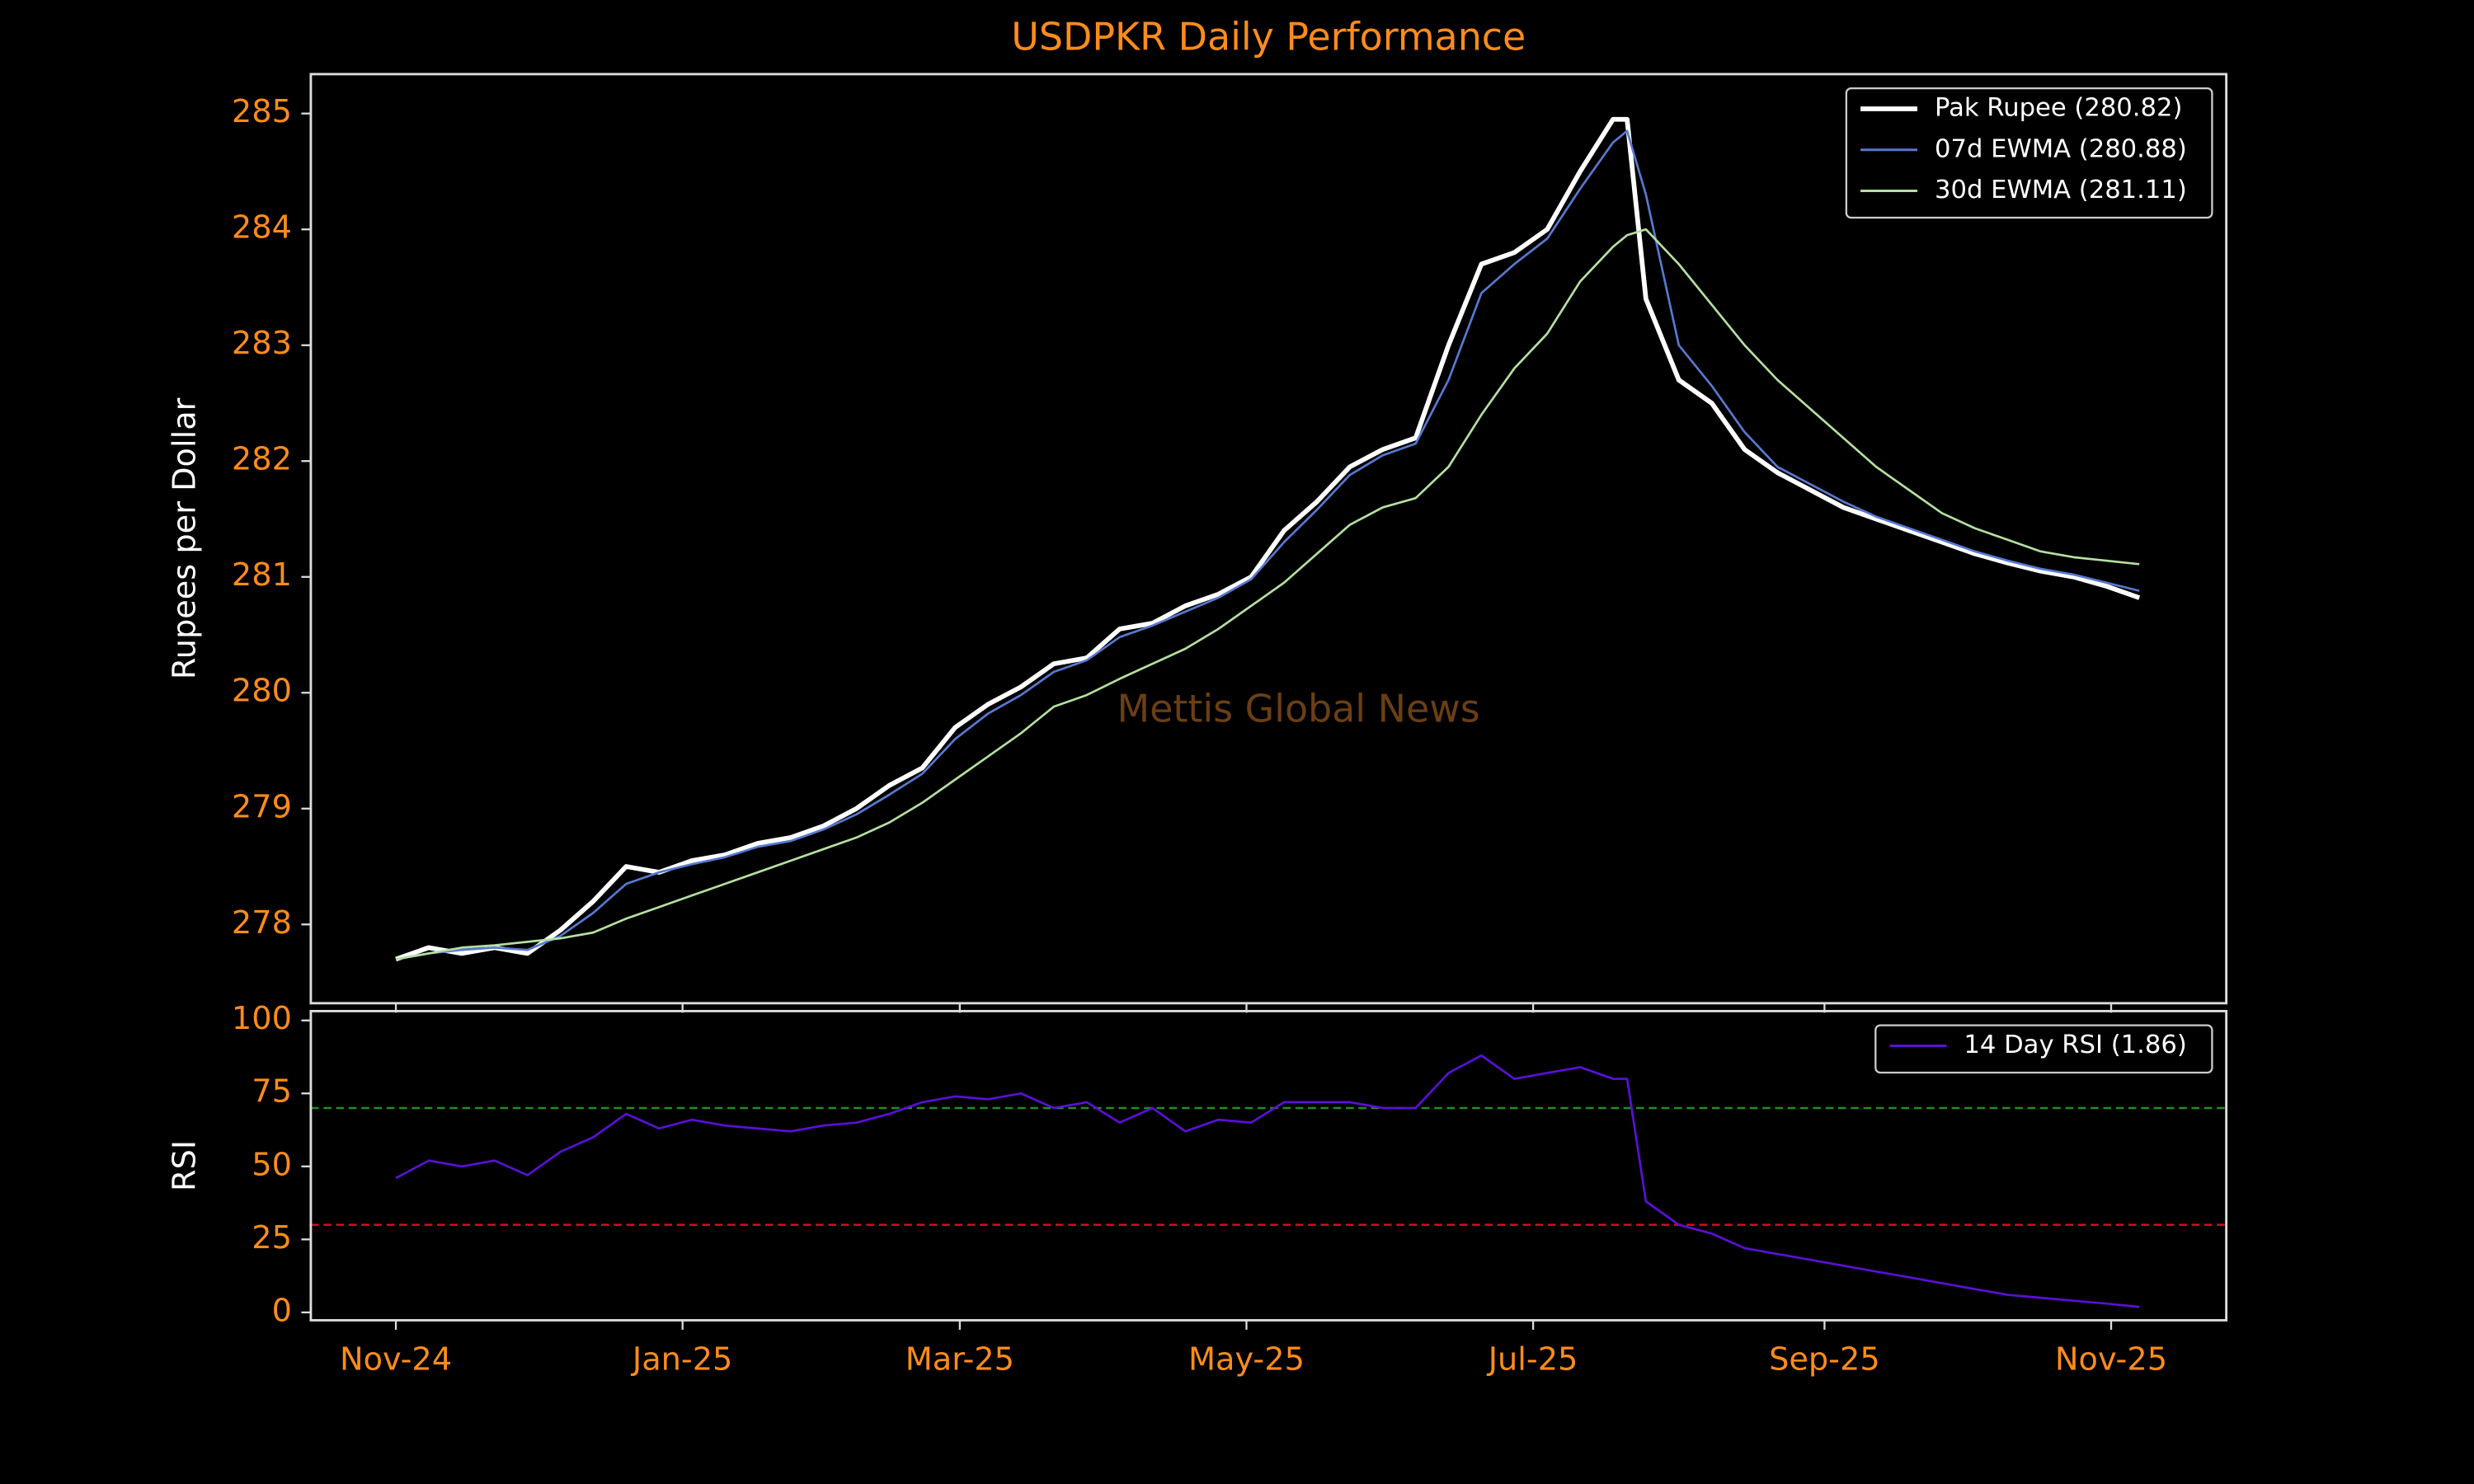 The height and width of the screenshot is (1484, 2474). I want to click on x-tick-label: Nov-24, so click(396, 1359).